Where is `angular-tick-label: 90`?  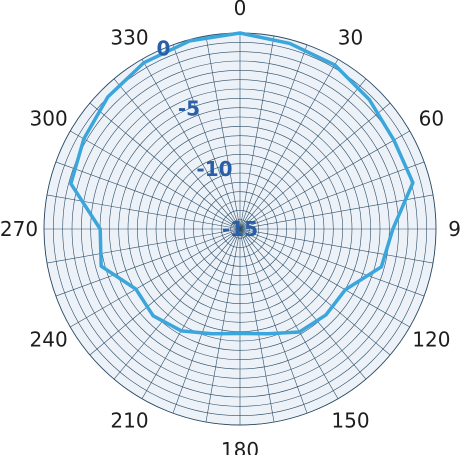
angular-tick-label: 90 is located at coordinates (455, 229).